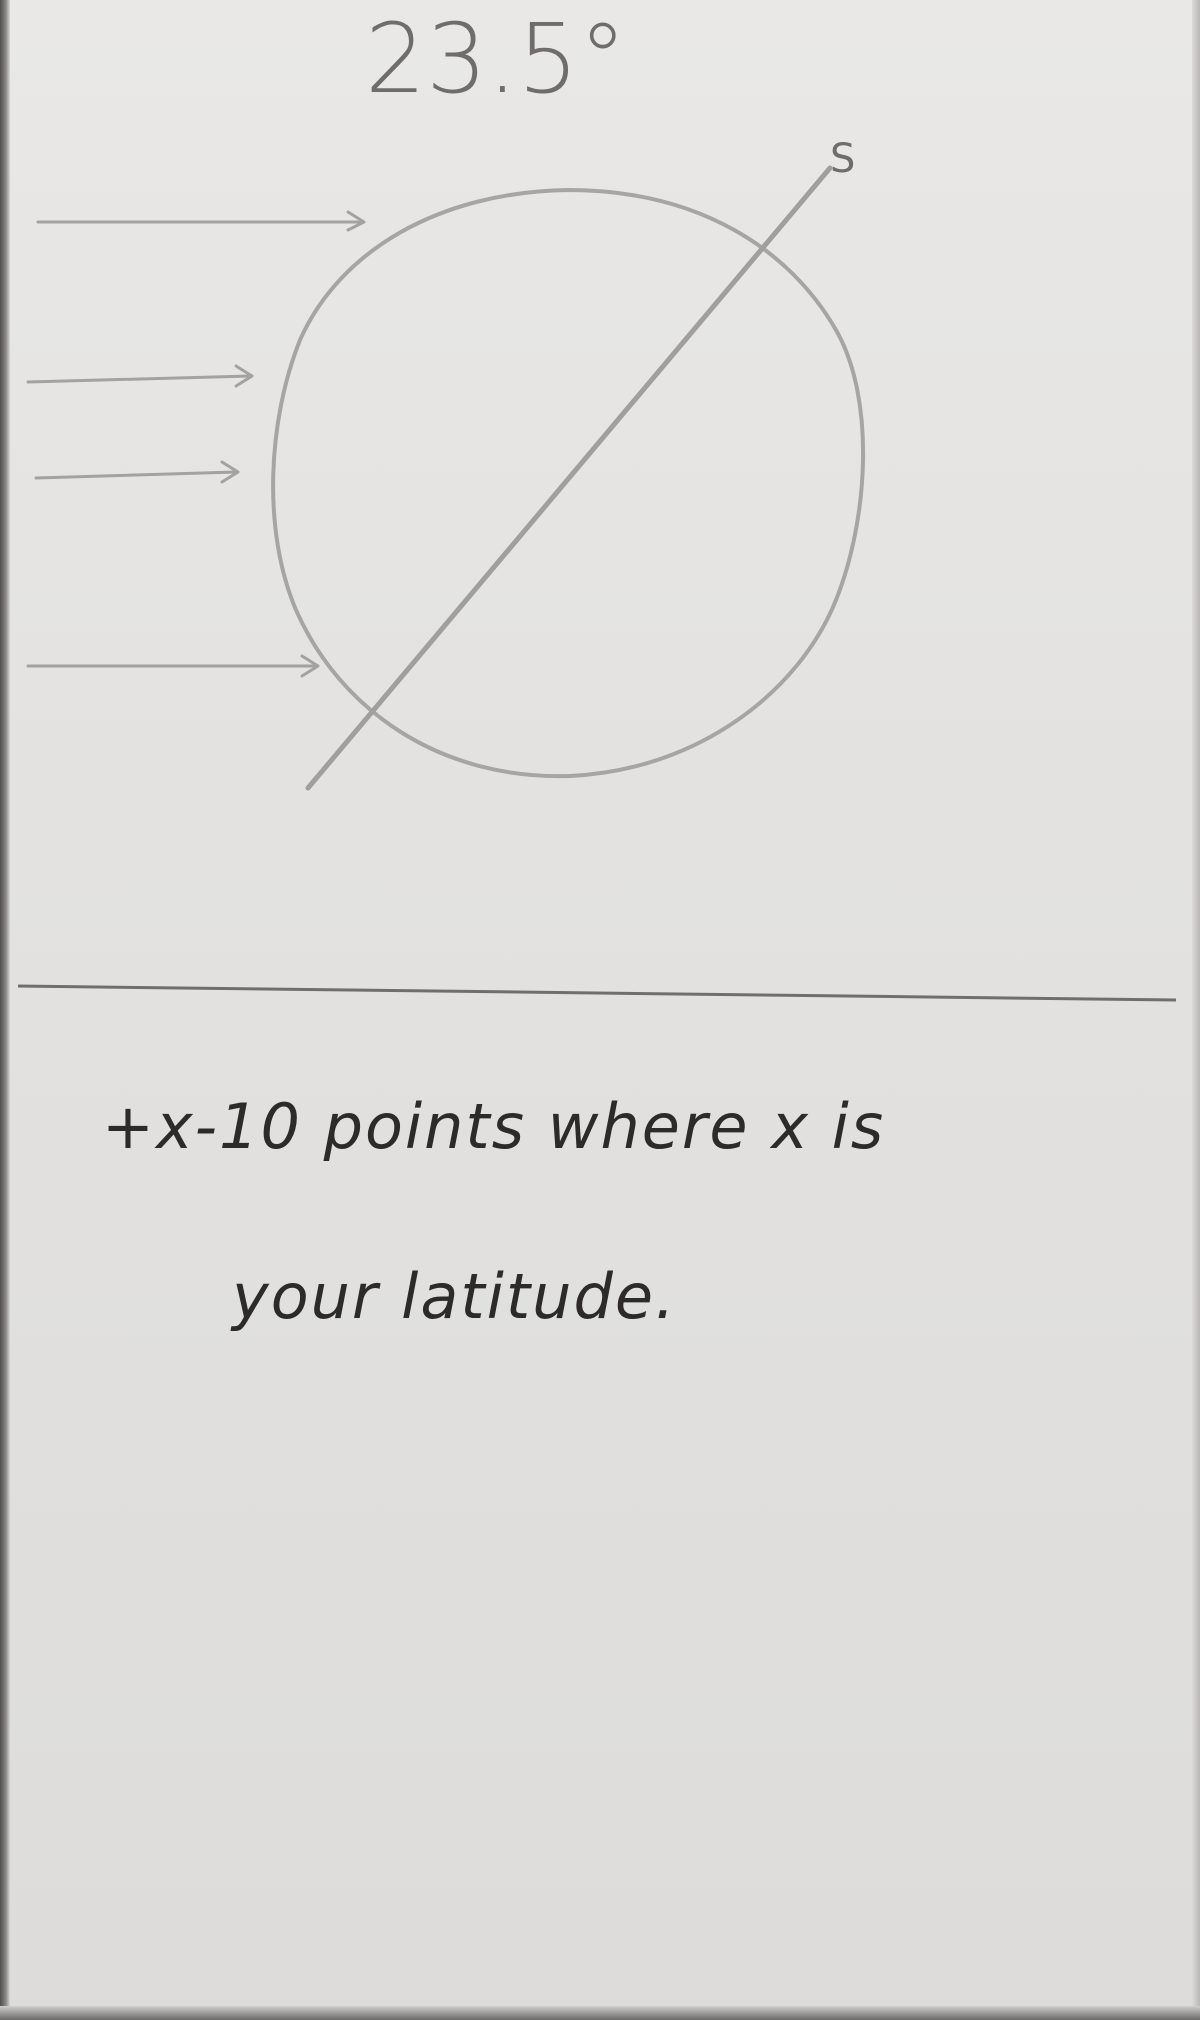  Describe the element at coordinates (842, 159) in the screenshot. I see `axis-pole-label: S` at that location.